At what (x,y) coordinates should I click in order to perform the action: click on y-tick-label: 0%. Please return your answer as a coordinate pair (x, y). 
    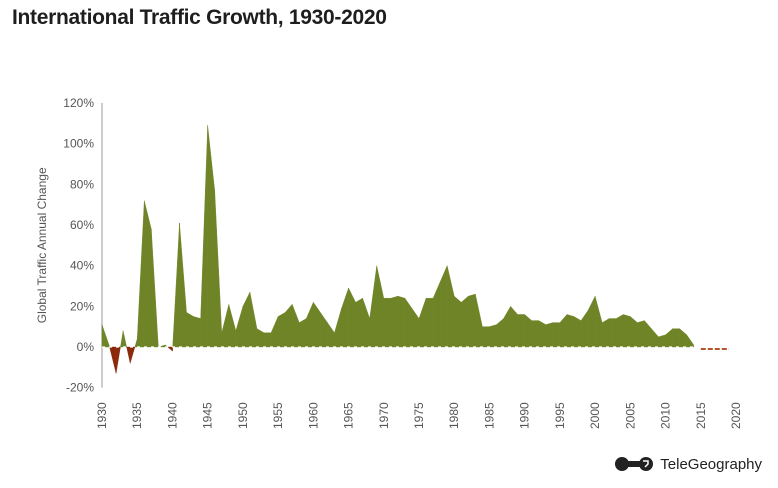
    Looking at the image, I should click on (86, 347).